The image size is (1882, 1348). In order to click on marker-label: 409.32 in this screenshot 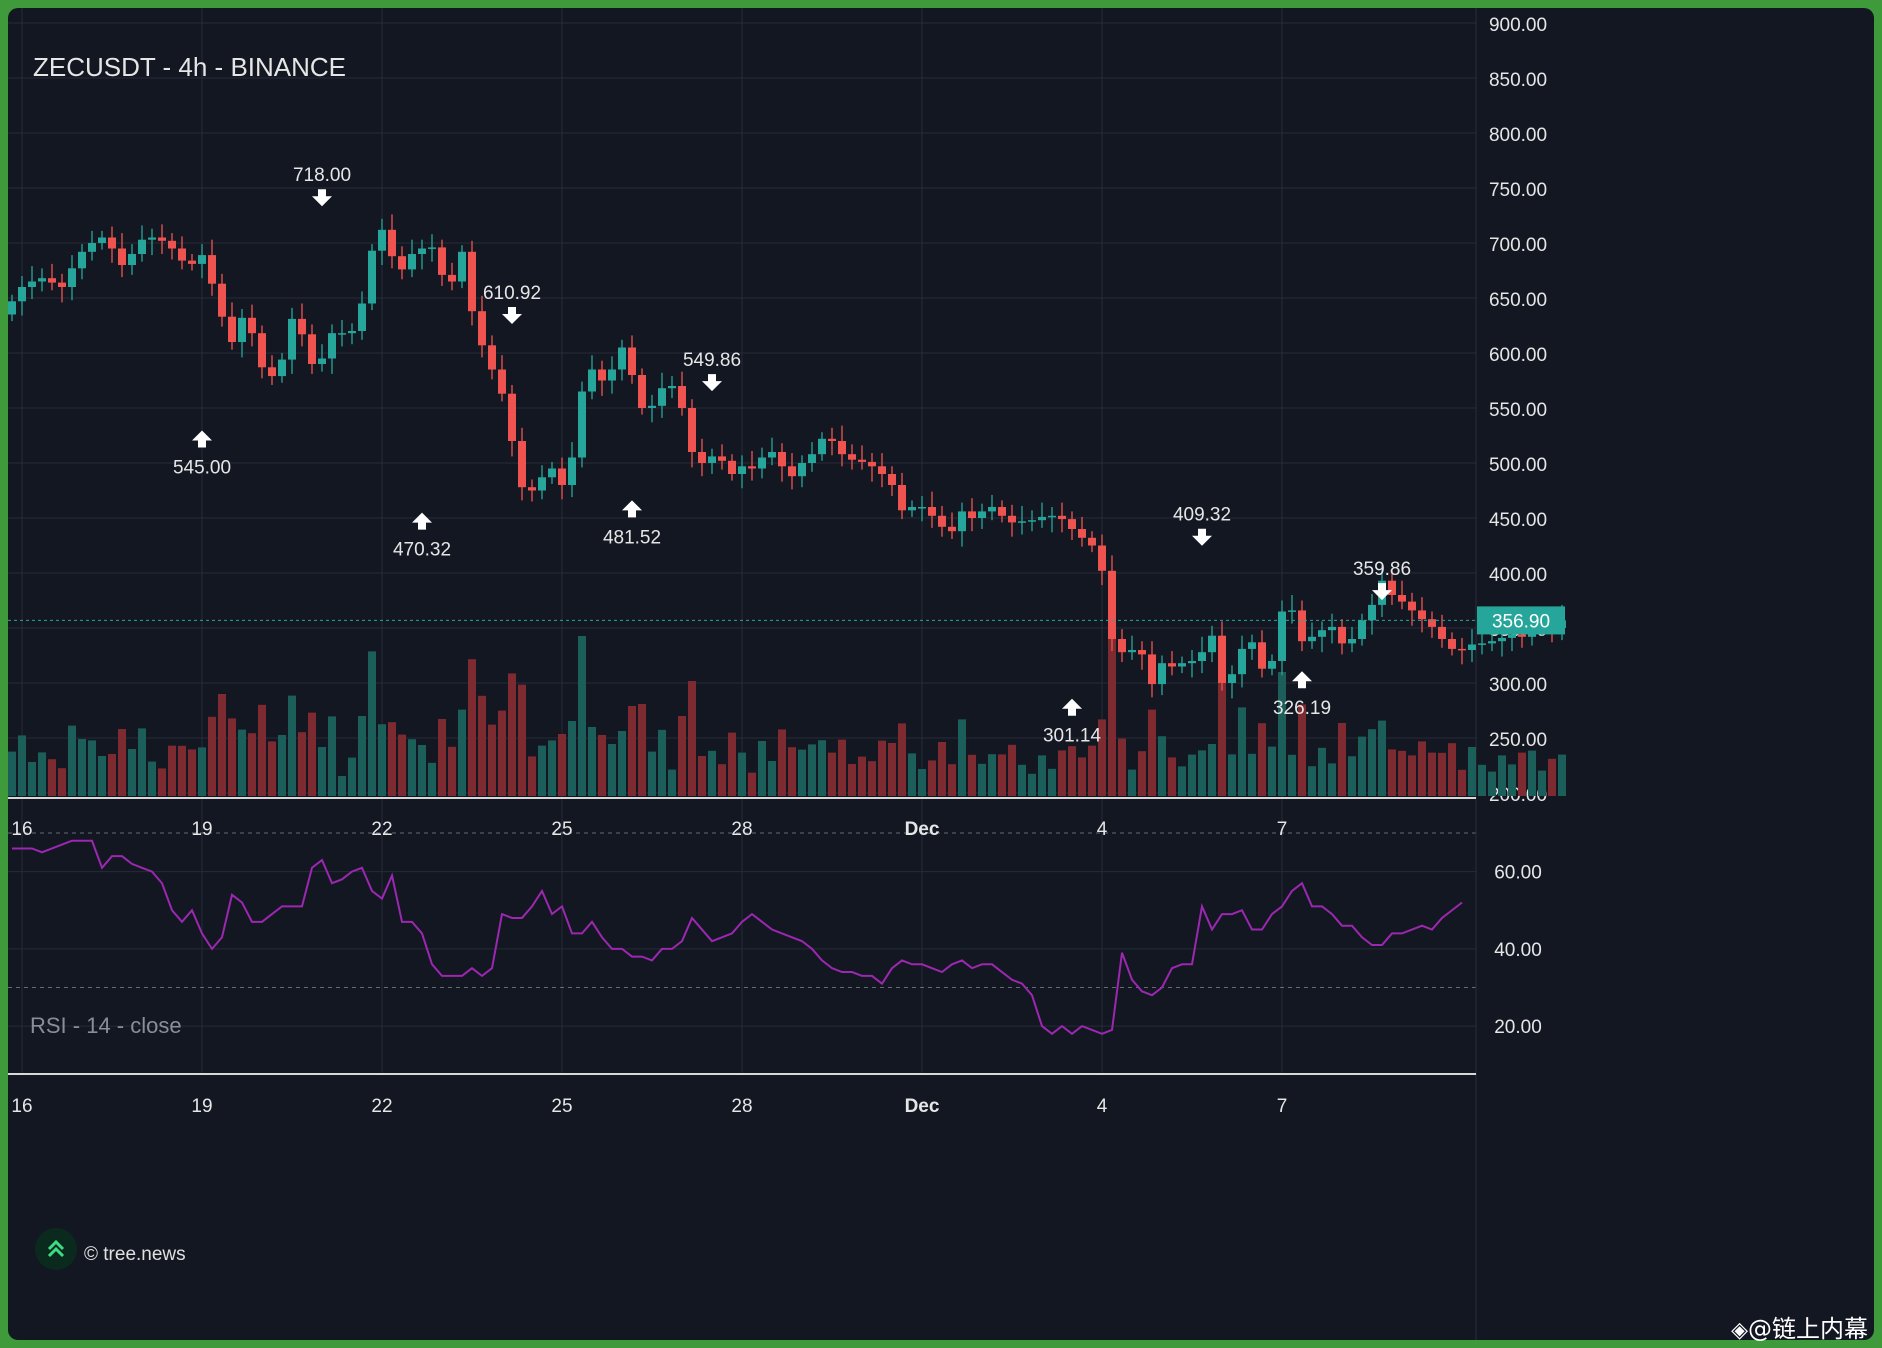, I will do `click(1202, 515)`.